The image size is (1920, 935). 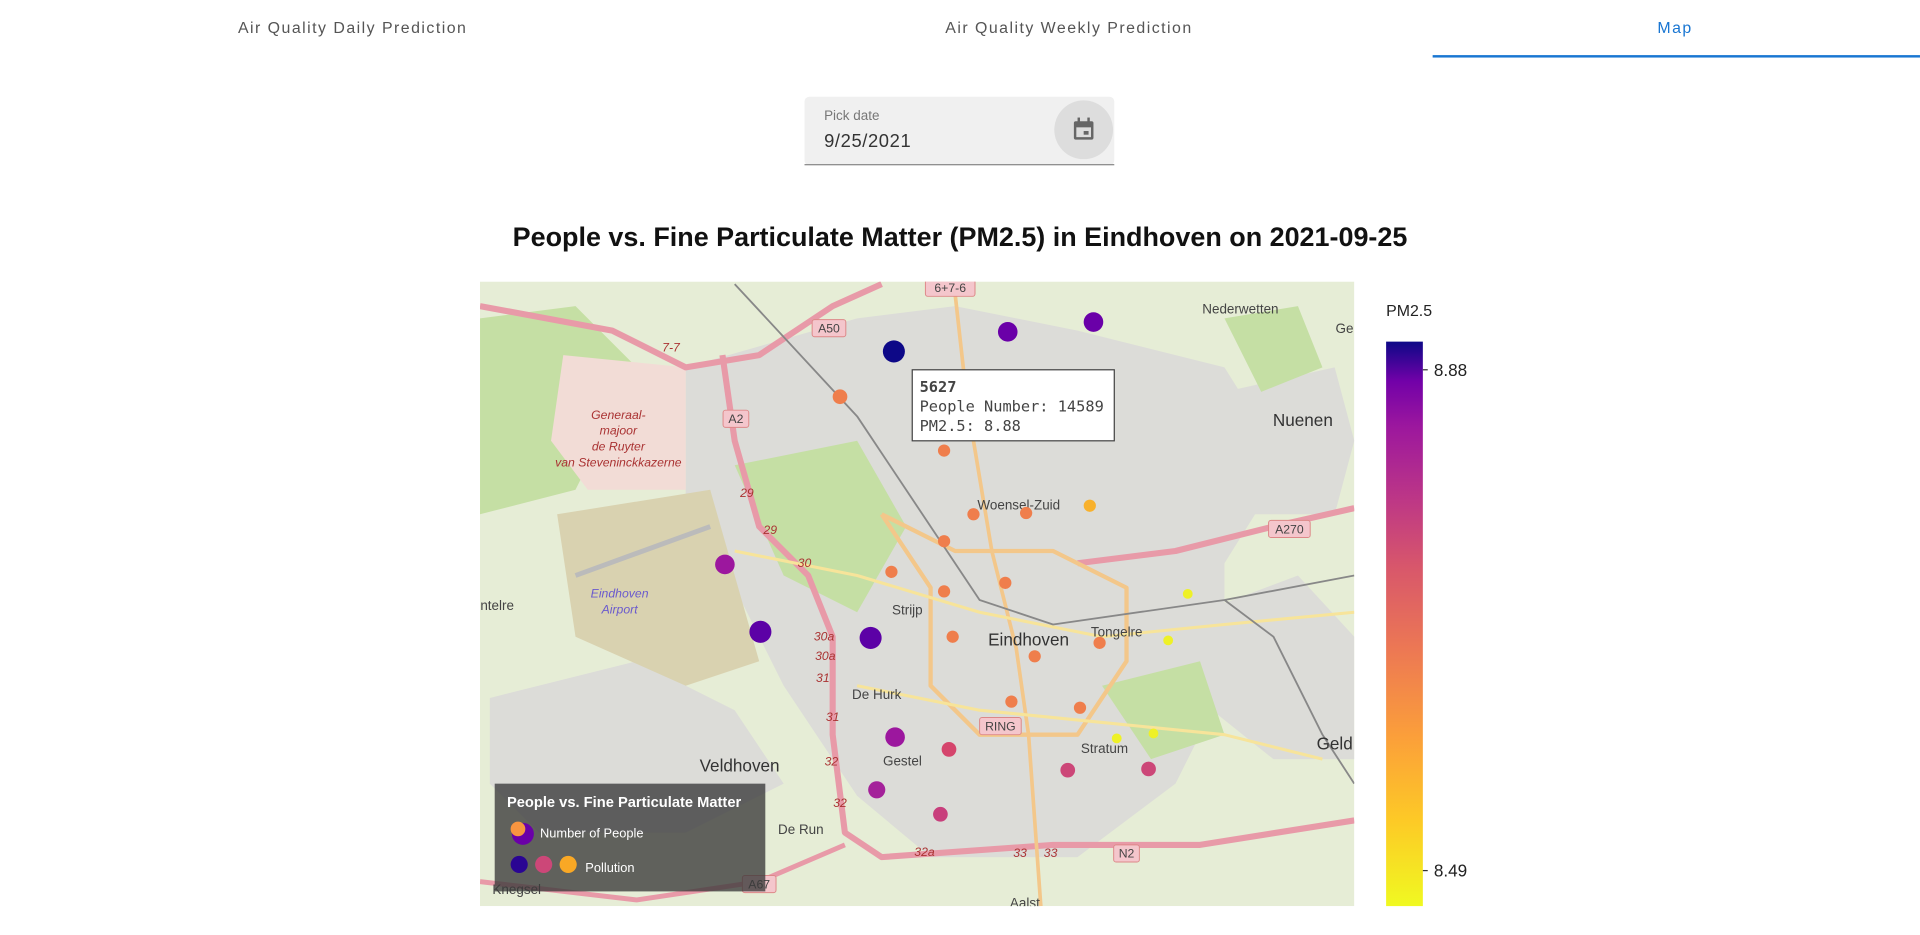 I want to click on road-shield-label: N2, so click(x=1127, y=854).